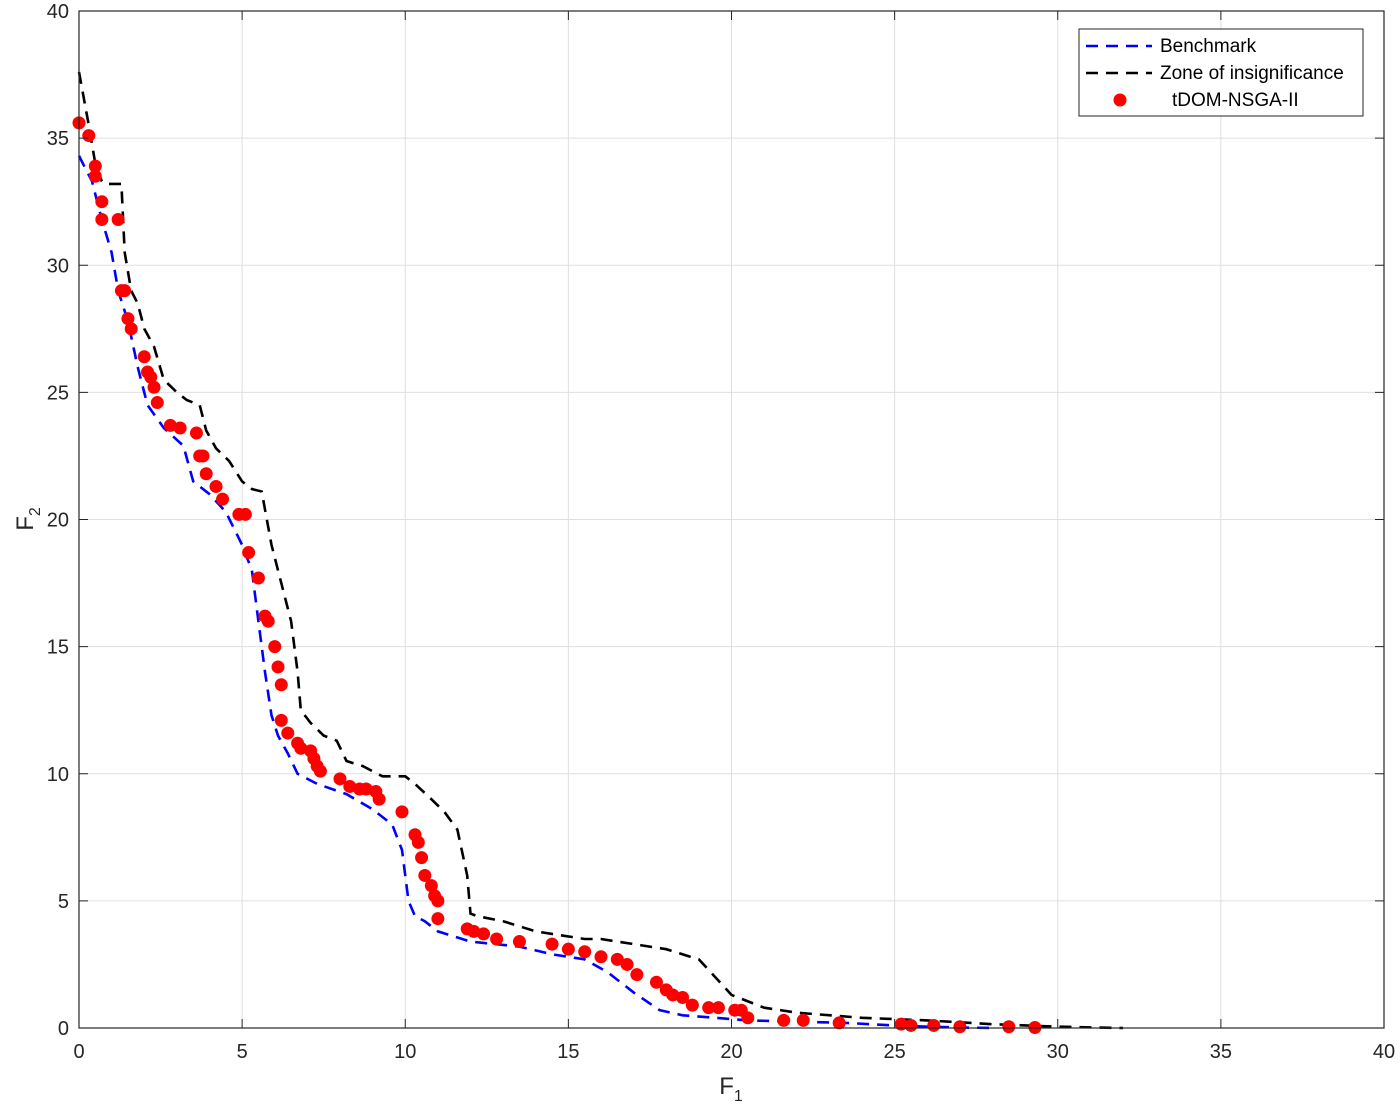 The height and width of the screenshot is (1108, 1400). I want to click on x-axis-label: F1, so click(731, 1089).